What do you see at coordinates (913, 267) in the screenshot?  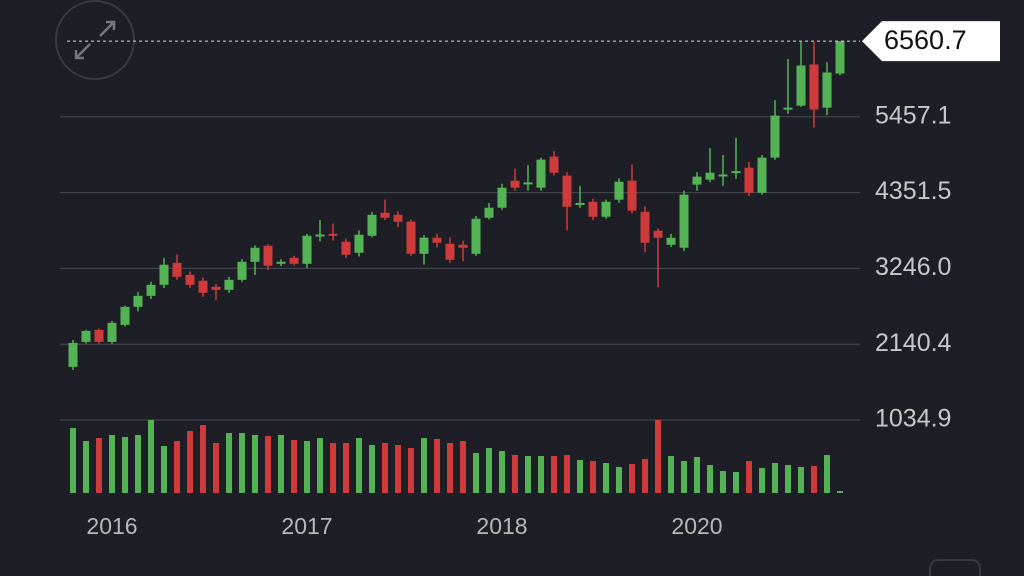 I see `y-tick-label: 3246.0` at bounding box center [913, 267].